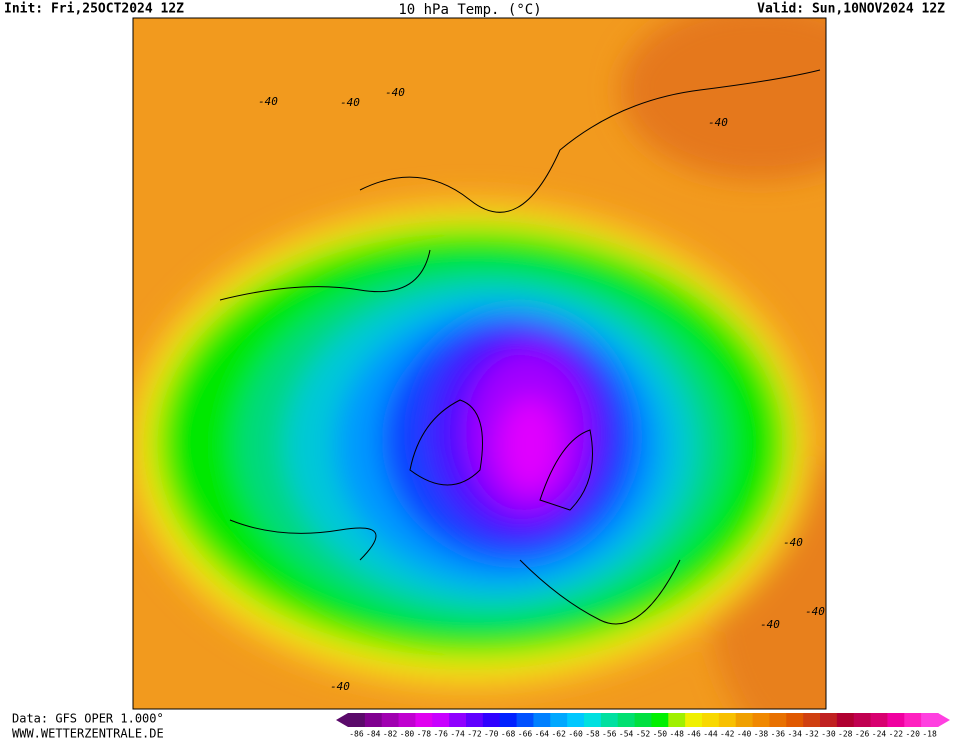  Describe the element at coordinates (794, 734) in the screenshot. I see `colorbar-label: -34` at that location.